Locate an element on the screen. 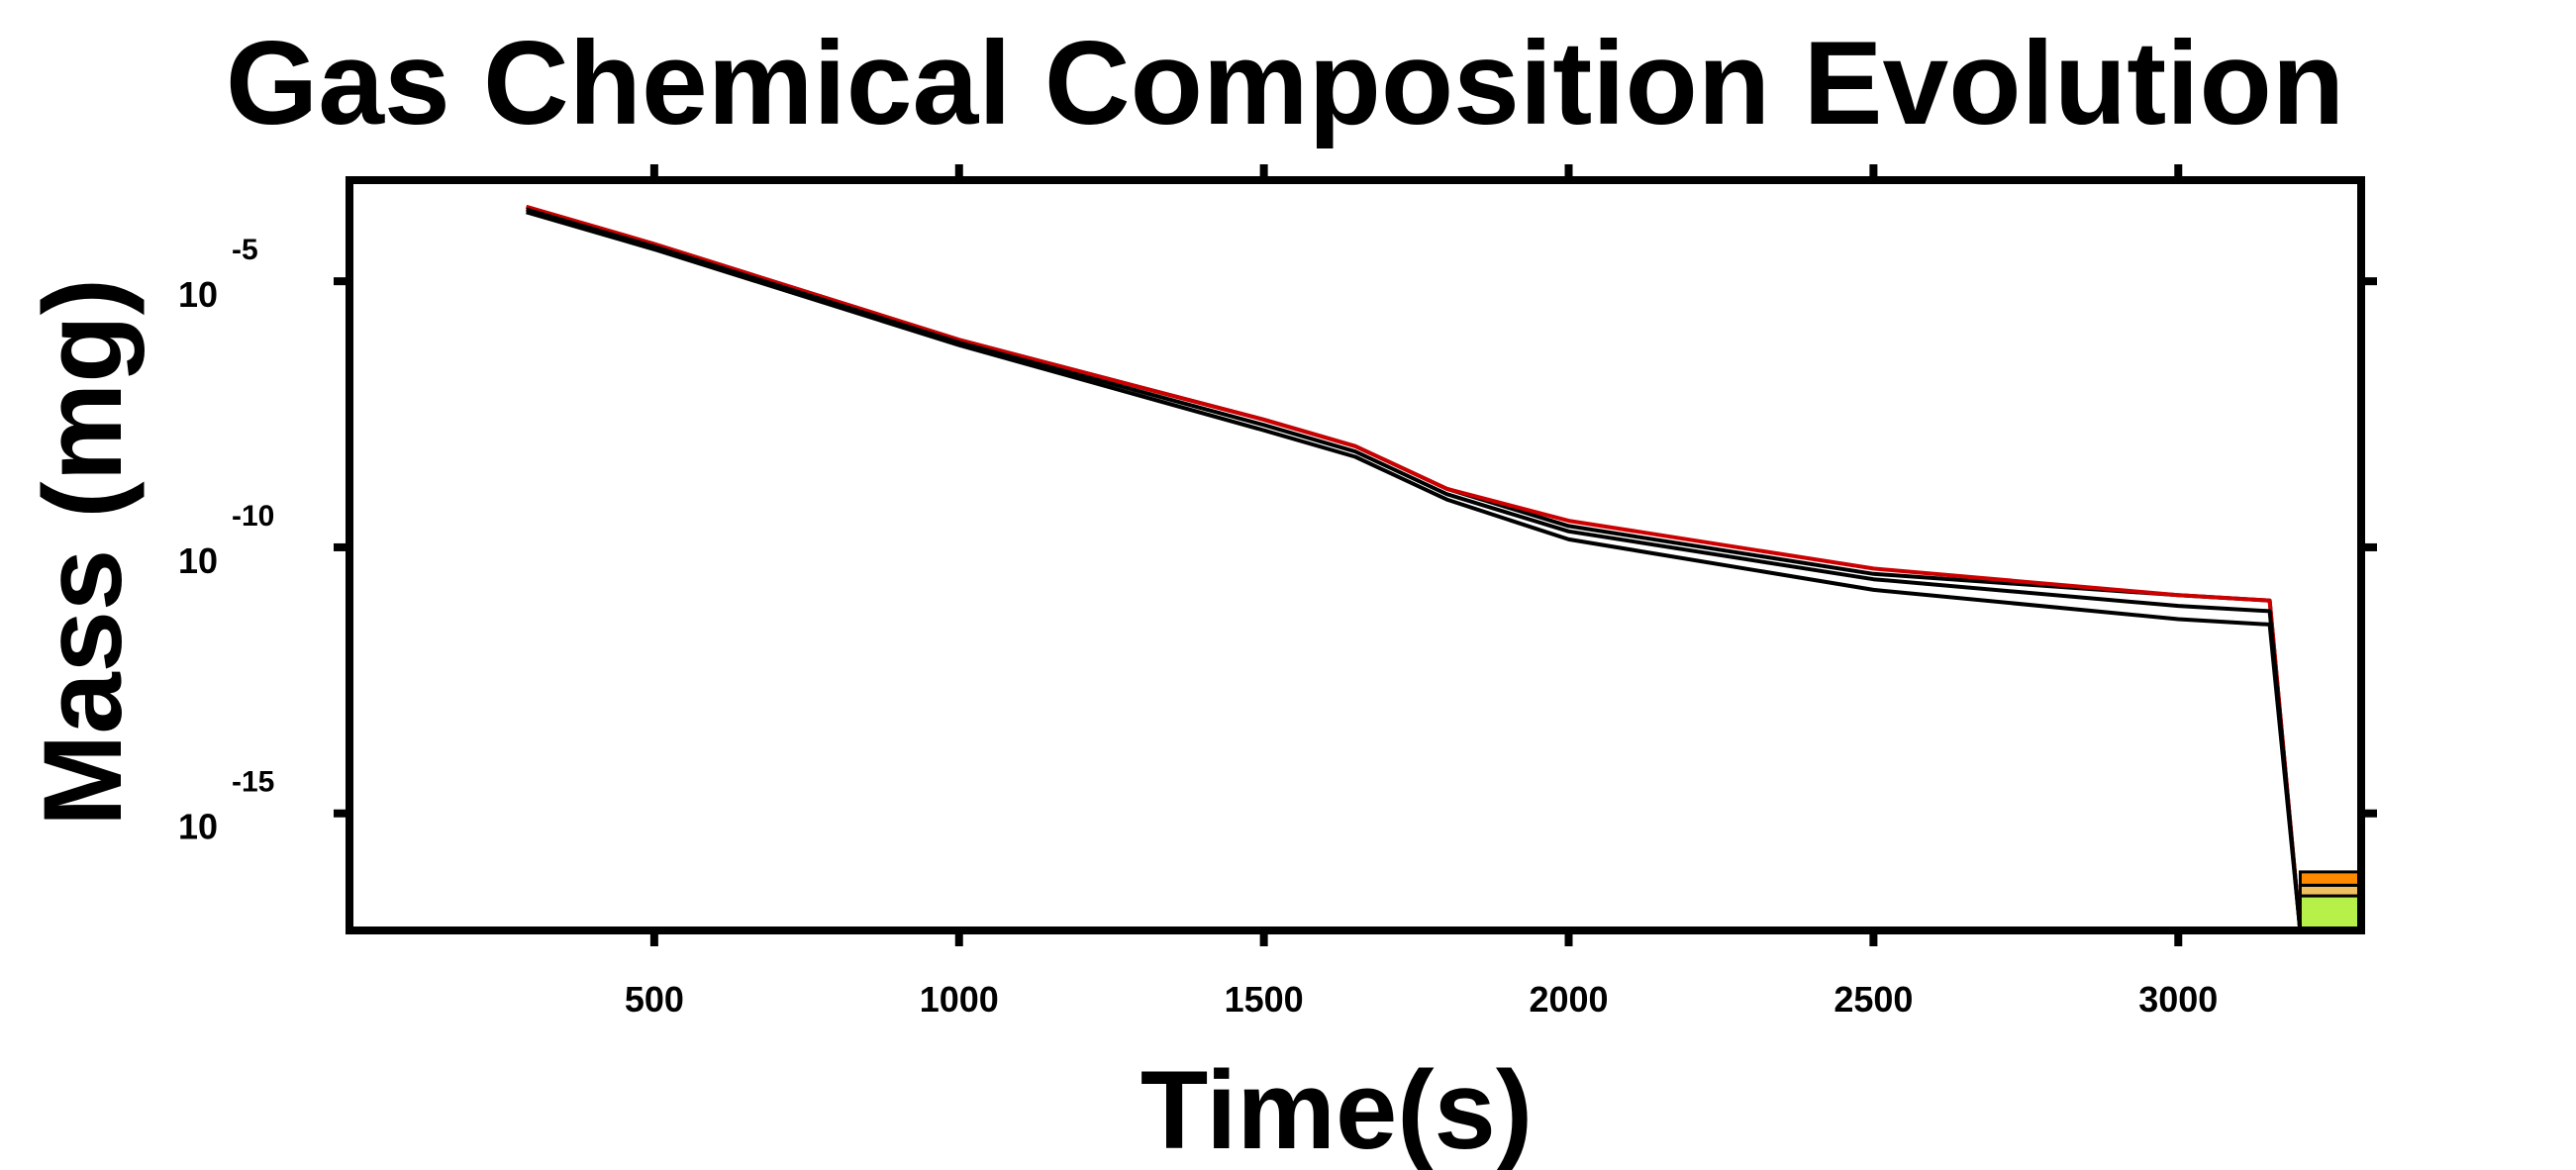 The image size is (2576, 1170). x-tick-label: 1500 is located at coordinates (1265, 999).